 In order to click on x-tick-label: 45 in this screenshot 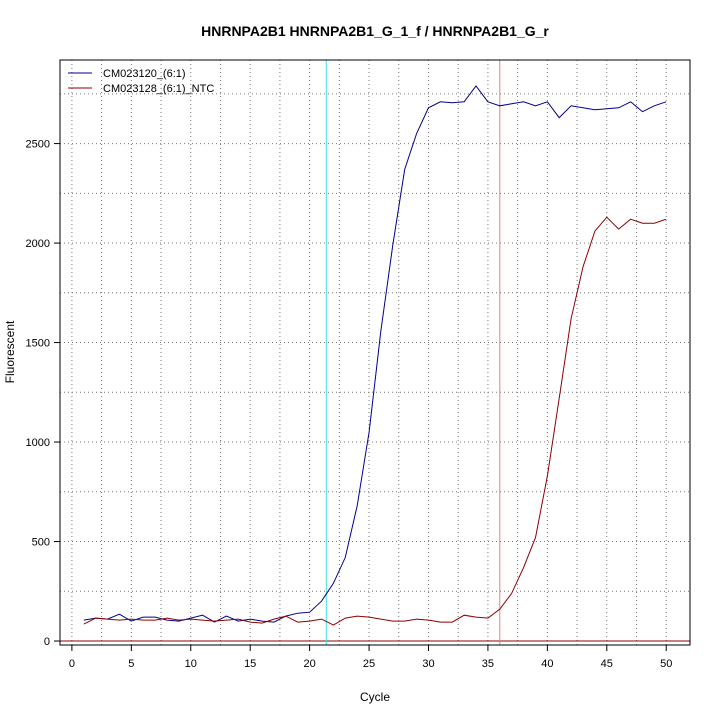, I will do `click(607, 664)`.